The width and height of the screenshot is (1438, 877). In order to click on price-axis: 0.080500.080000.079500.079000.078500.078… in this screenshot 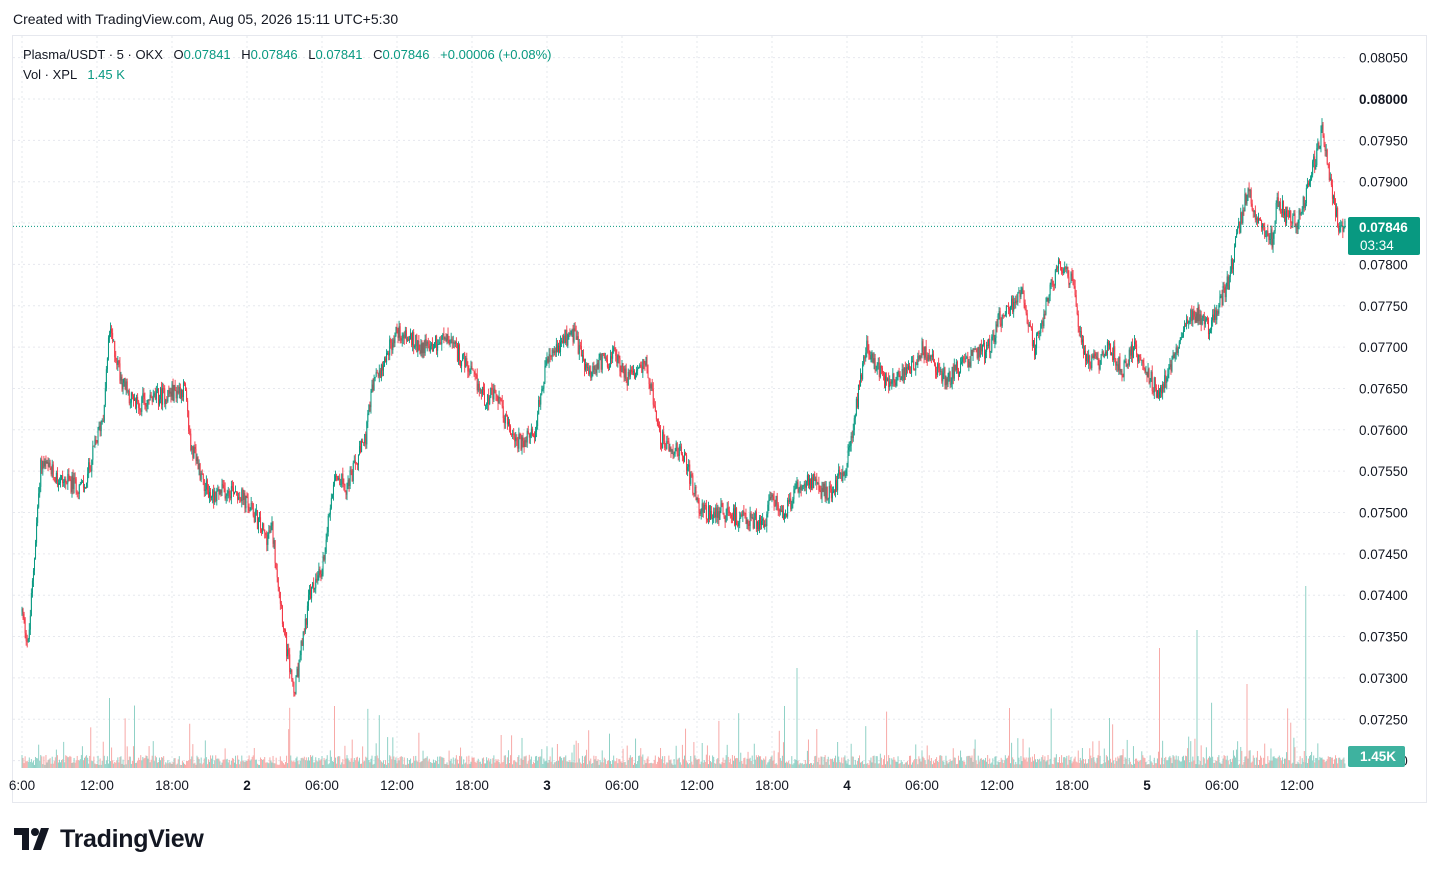, I will do `click(1383, 410)`.